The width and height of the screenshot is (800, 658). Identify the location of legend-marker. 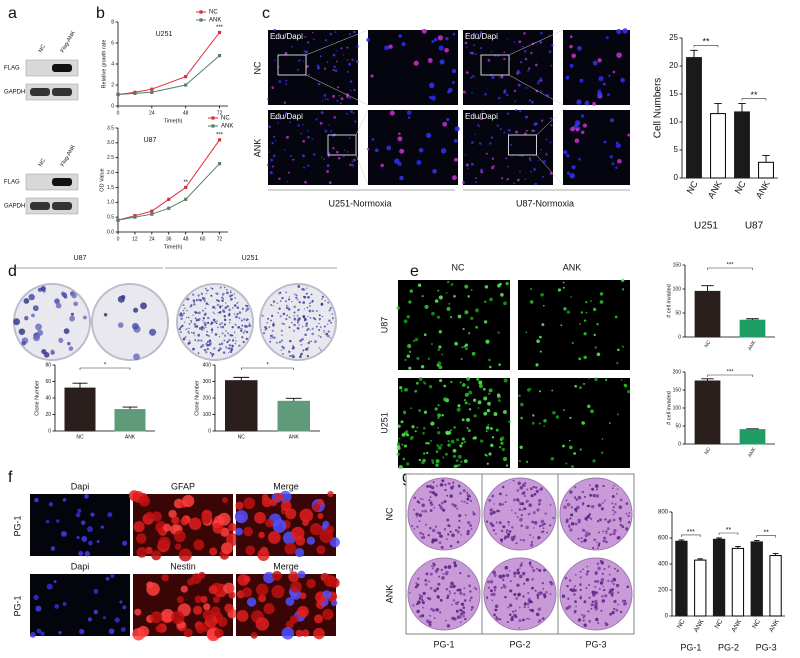
(201, 12).